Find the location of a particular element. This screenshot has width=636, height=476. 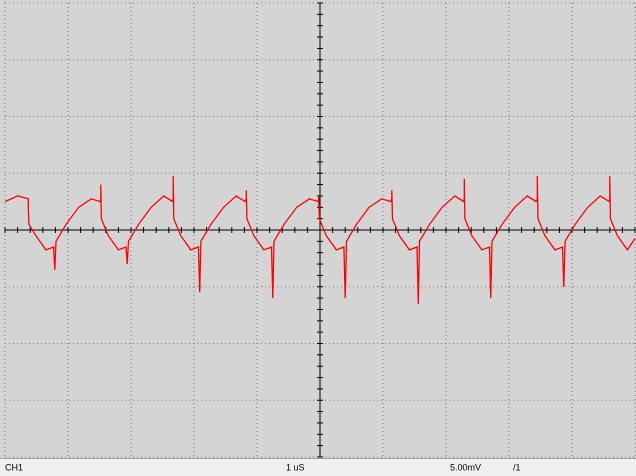

probe: /1 is located at coordinates (517, 467).